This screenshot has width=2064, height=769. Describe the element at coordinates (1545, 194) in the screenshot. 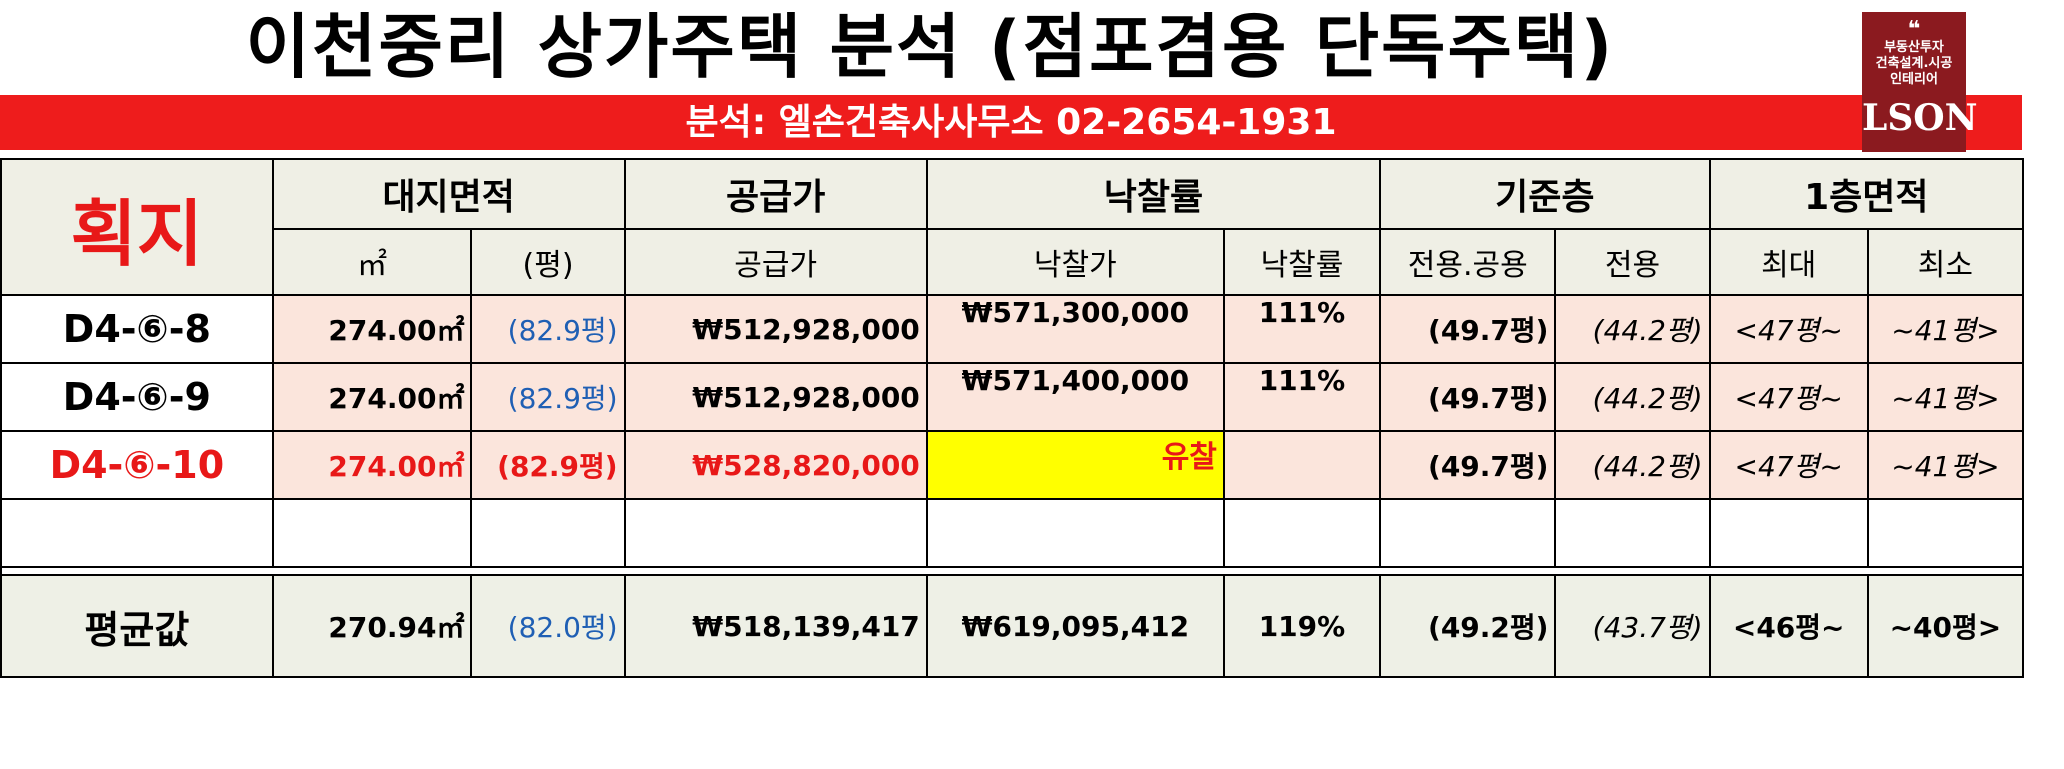

I see `standard-floor-header: 기준층` at that location.